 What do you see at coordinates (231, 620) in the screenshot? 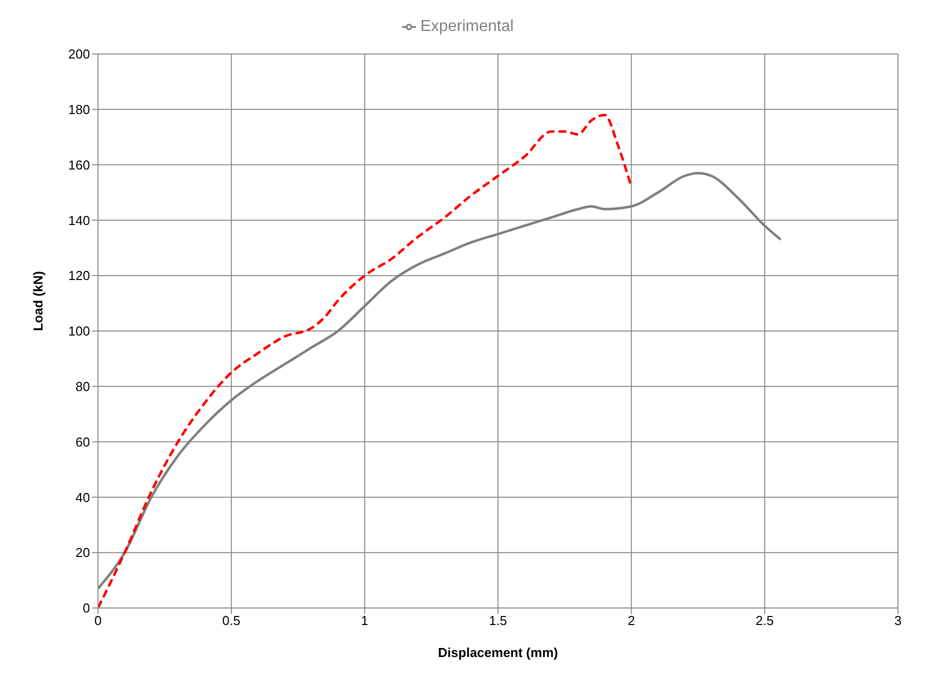
I see `x-tick-label: 0.5` at bounding box center [231, 620].